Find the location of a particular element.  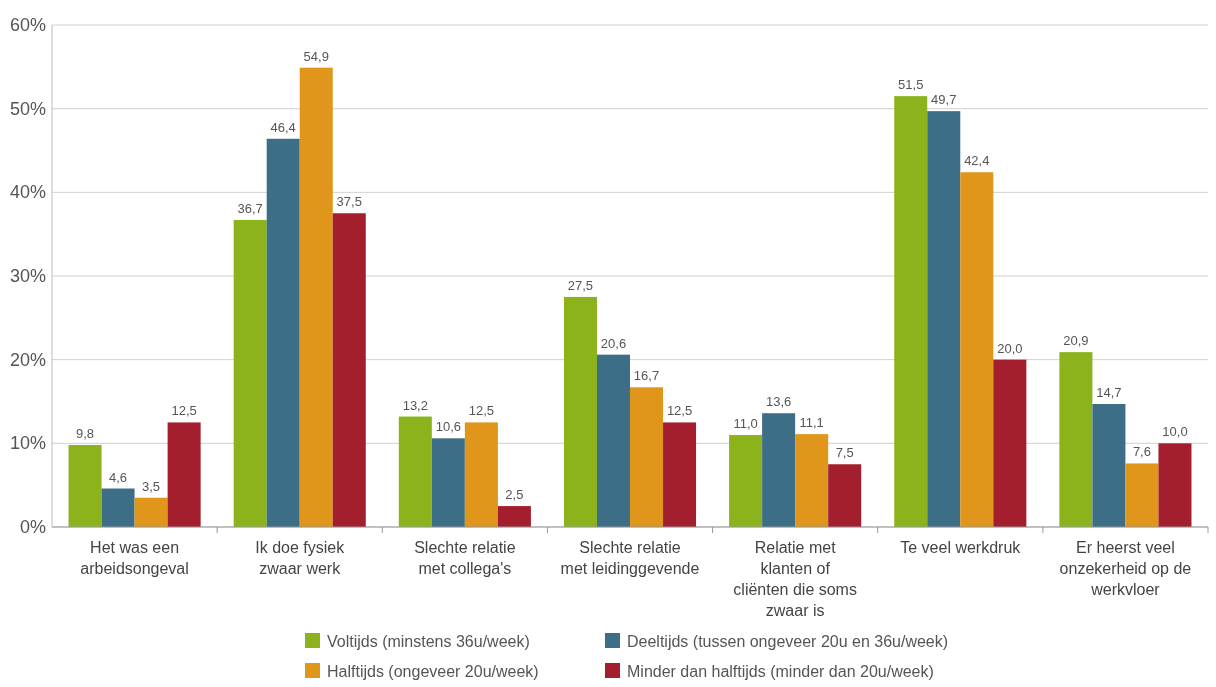

data-label: 54,9 is located at coordinates (316, 56).